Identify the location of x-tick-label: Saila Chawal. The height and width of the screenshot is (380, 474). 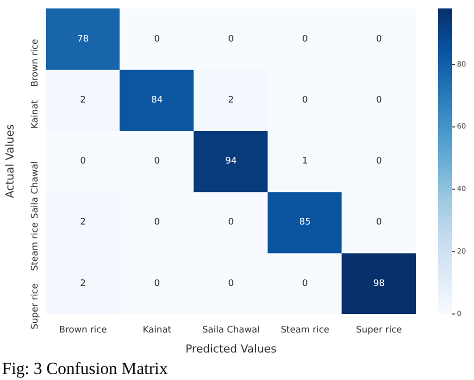
(231, 331).